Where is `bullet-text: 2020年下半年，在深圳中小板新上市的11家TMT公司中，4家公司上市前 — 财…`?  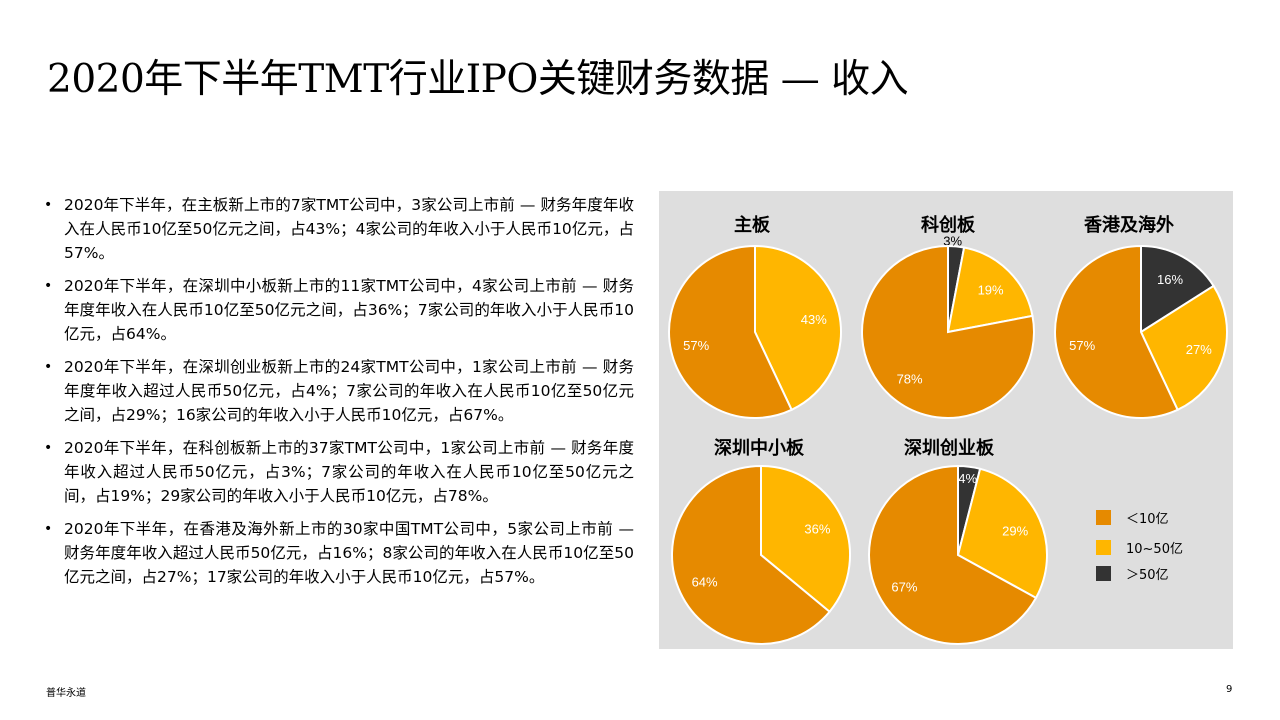 bullet-text: 2020年下半年，在深圳中小板新上市的11家TMT公司中，4家公司上市前 — 财… is located at coordinates (349, 310).